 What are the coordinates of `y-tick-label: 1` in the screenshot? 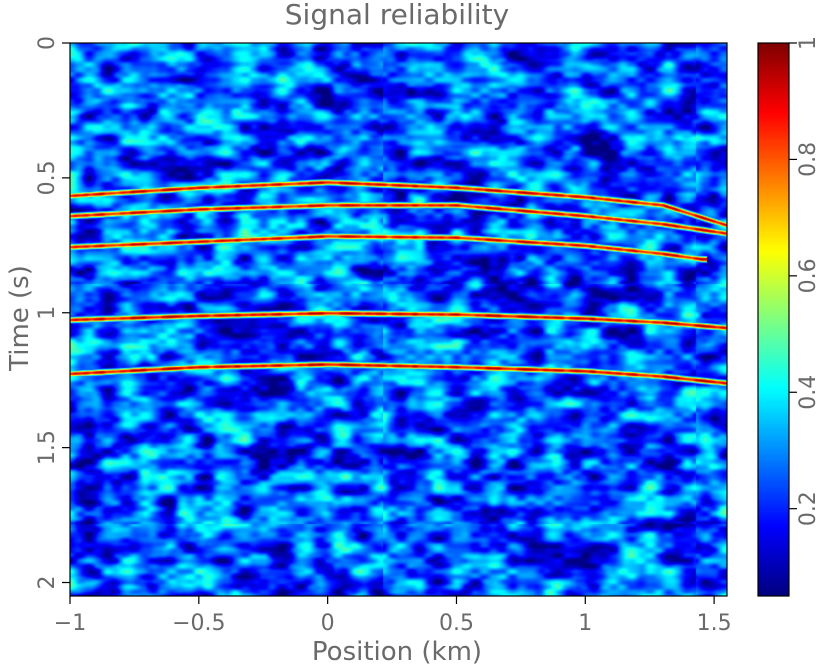 It's located at (47, 313).